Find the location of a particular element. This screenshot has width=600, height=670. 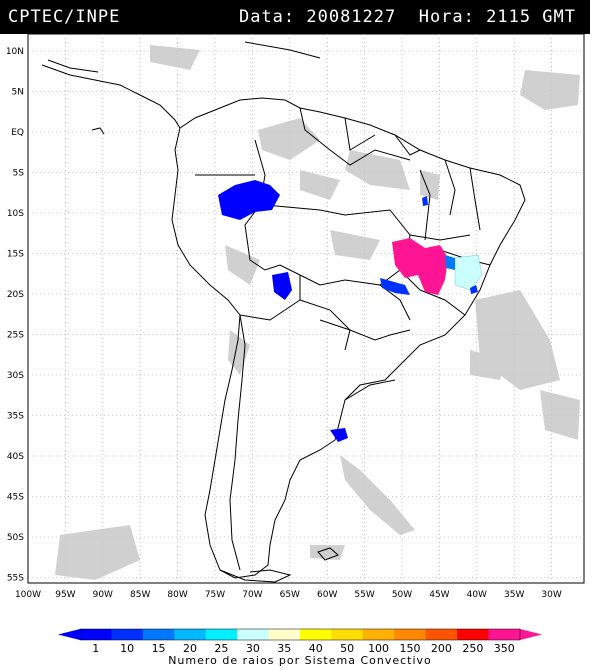

lat-label: 10N is located at coordinates (15, 52).